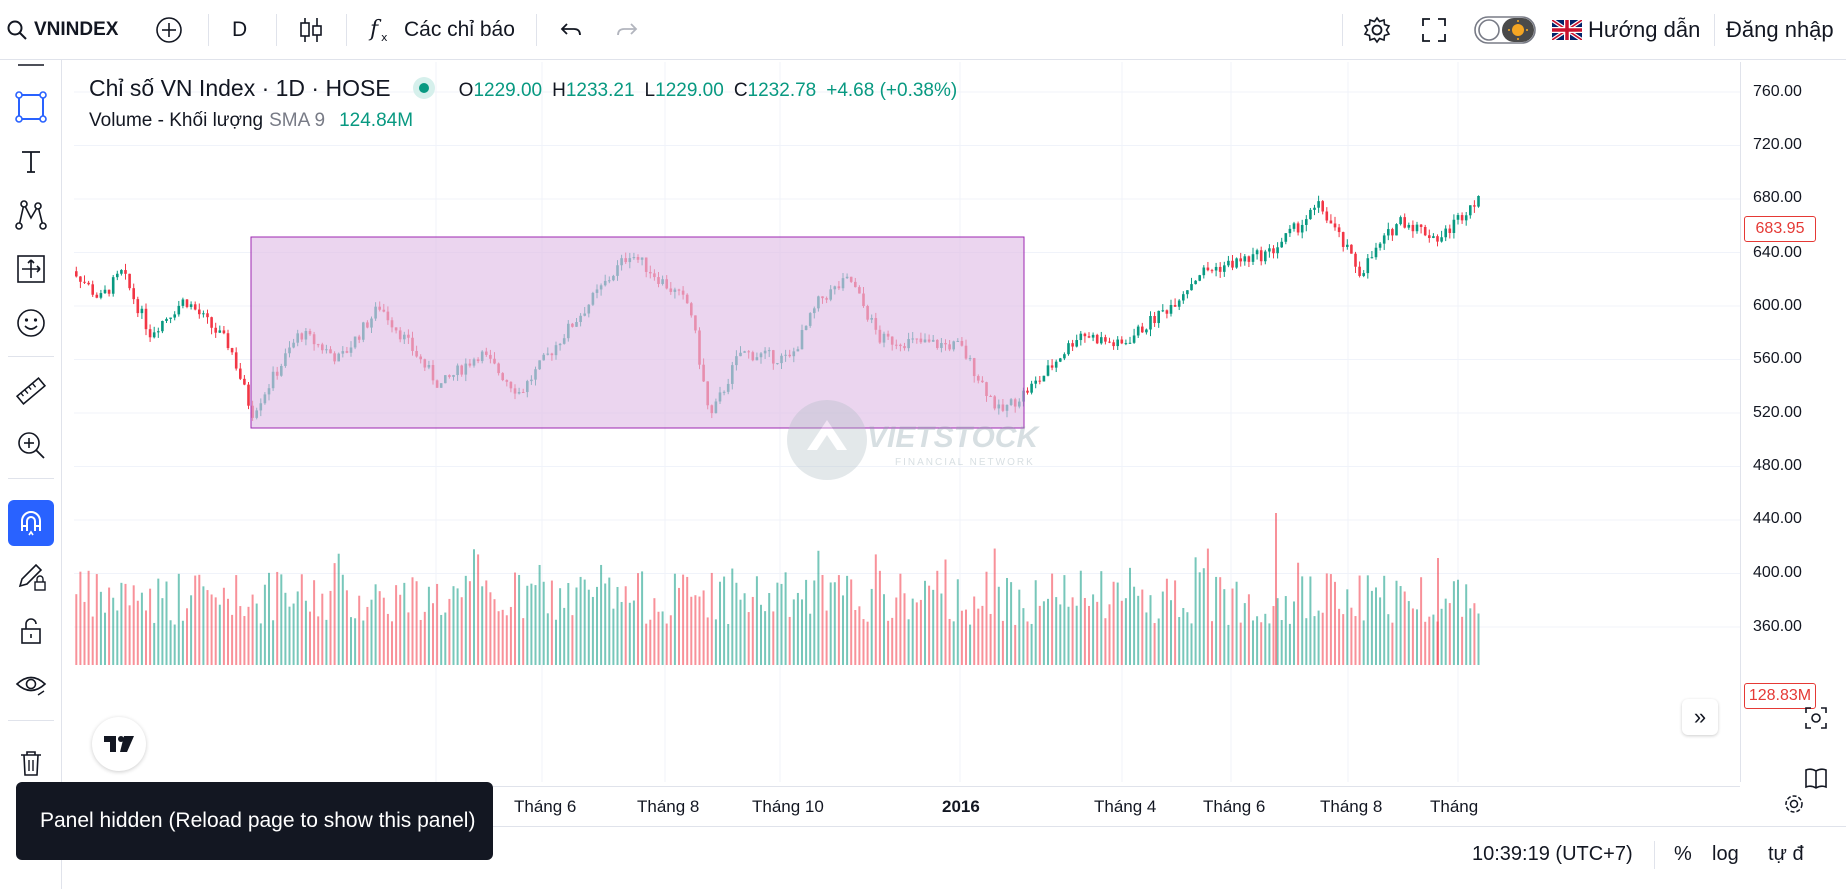 Image resolution: width=1846 pixels, height=889 pixels. Describe the element at coordinates (119, 744) in the screenshot. I see `tradingview-logo` at that location.